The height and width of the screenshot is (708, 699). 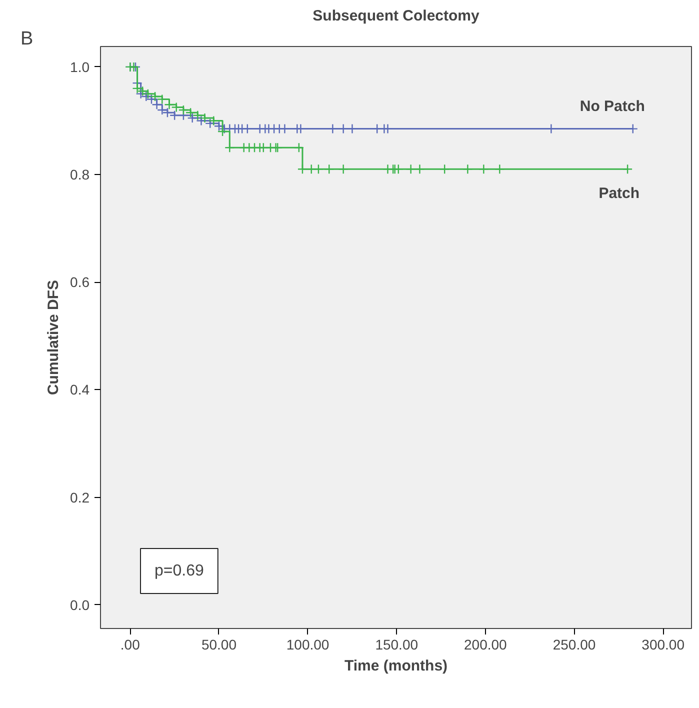 I want to click on y-tick-label: 1.0, so click(x=80, y=66).